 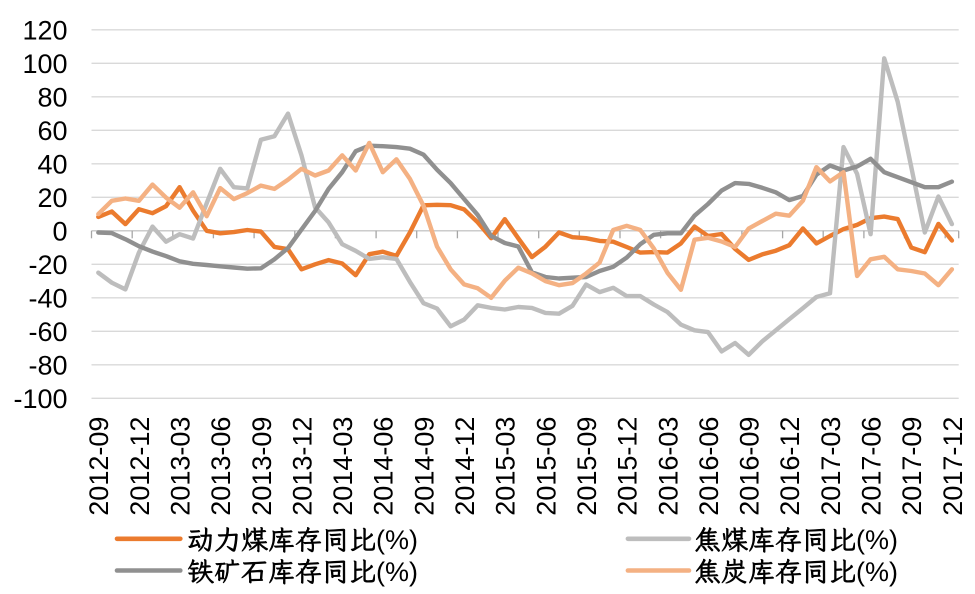 What do you see at coordinates (44, 64) in the screenshot?
I see `svg-text: 100` at bounding box center [44, 64].